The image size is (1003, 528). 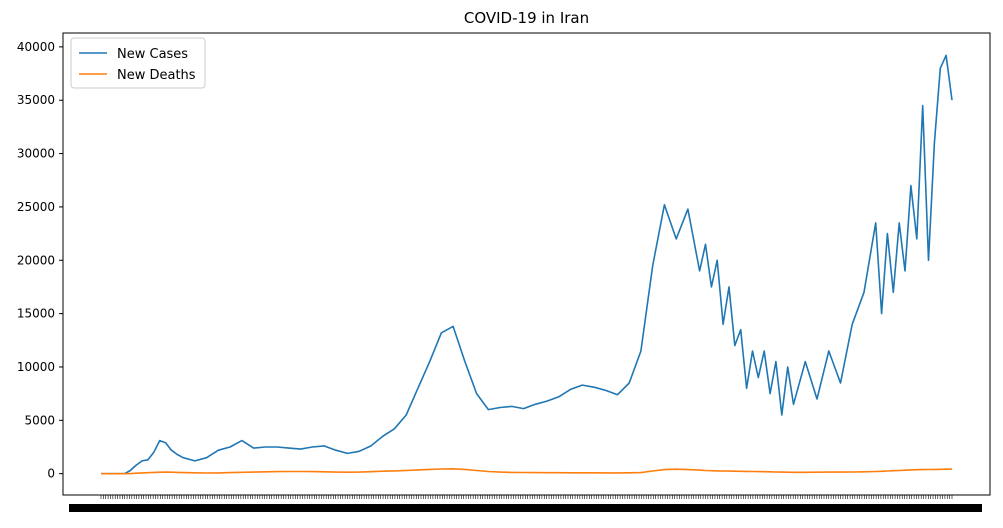 I want to click on legend-label-new-deaths: New Deaths, so click(x=156, y=75).